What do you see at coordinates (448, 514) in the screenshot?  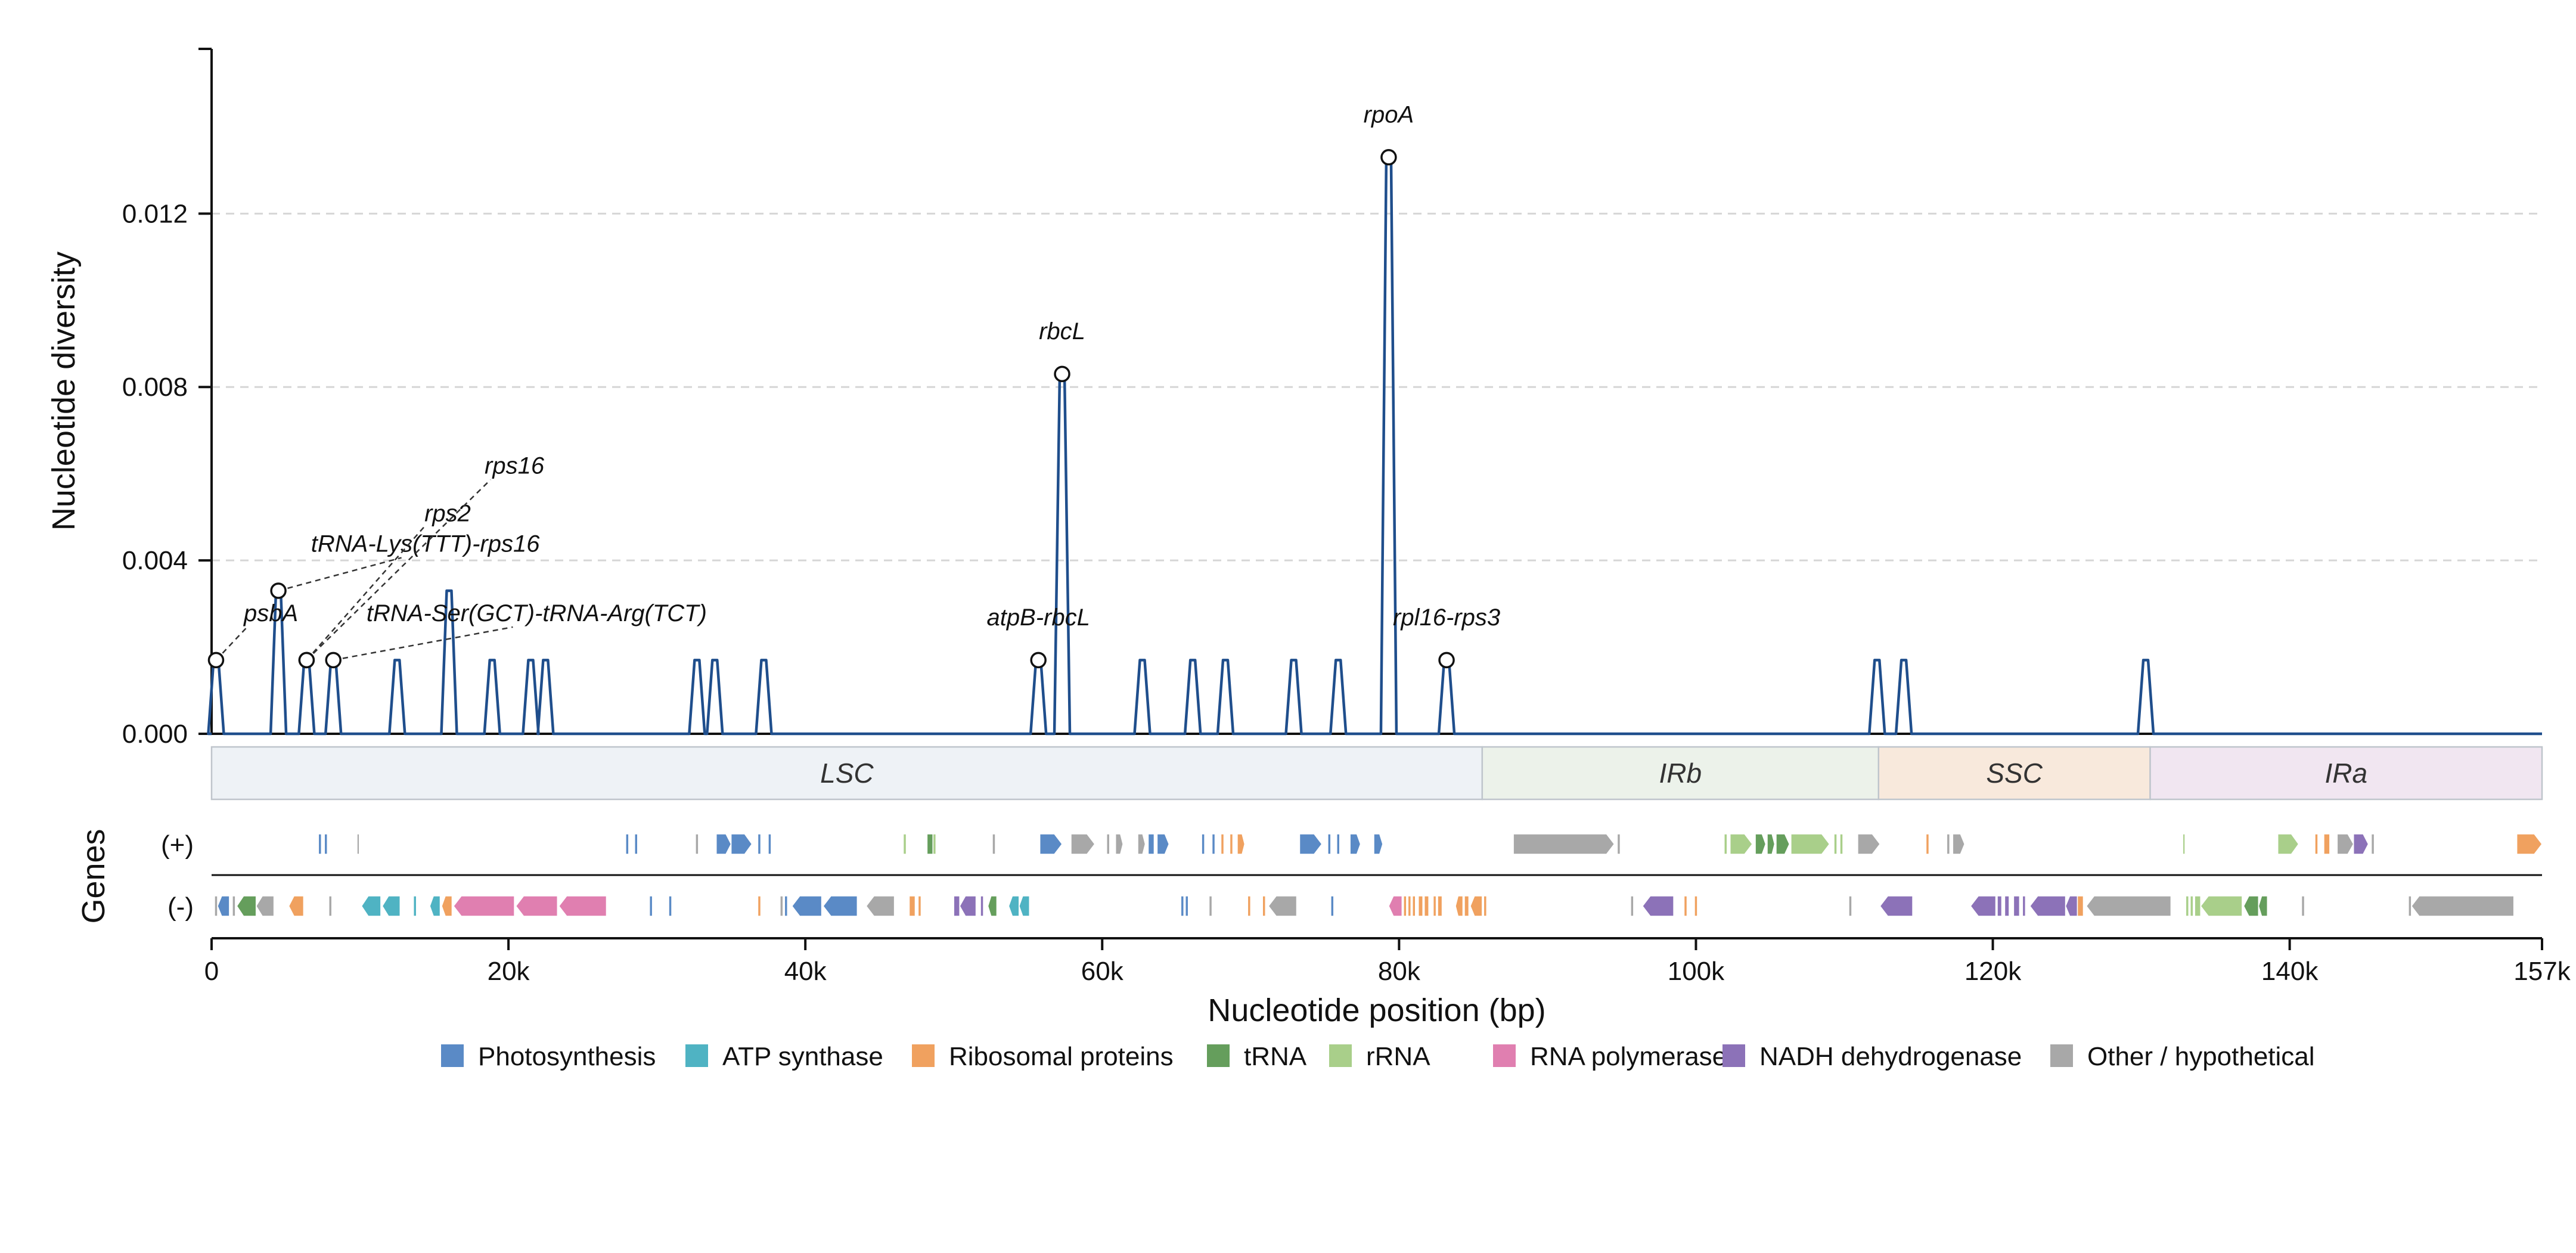 I see `annotation-label: rps2` at bounding box center [448, 514].